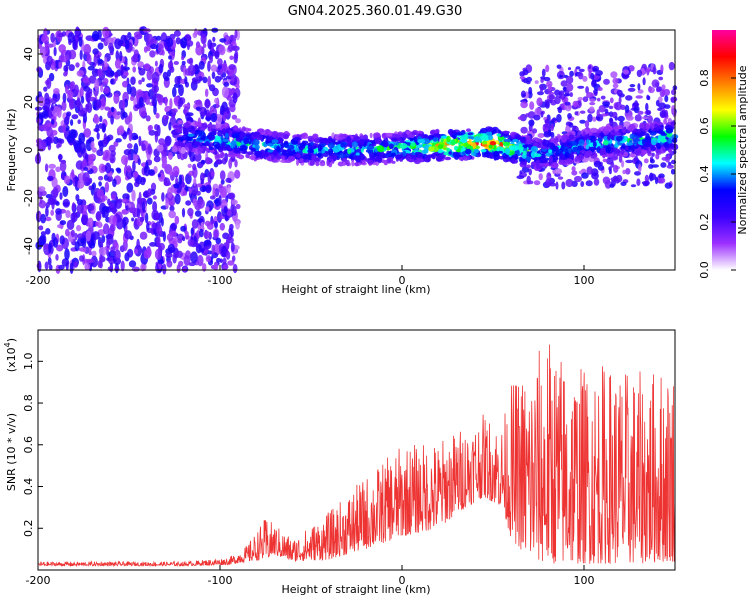  I want to click on colorbar-tick-label: 0.2, so click(704, 222).